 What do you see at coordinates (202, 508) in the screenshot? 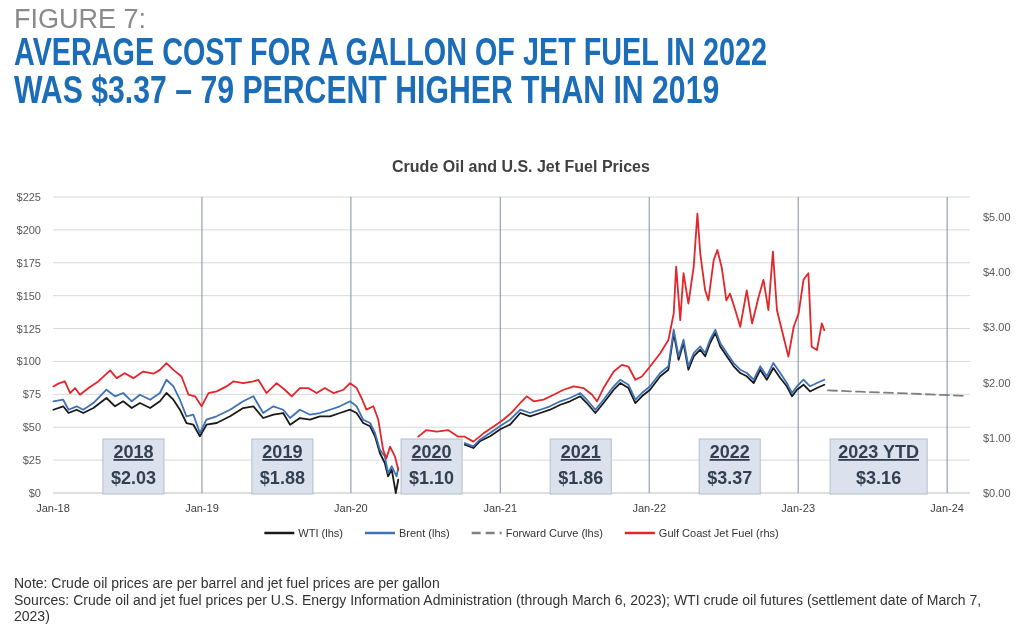
I see `x-tick-label: Jan-19` at bounding box center [202, 508].